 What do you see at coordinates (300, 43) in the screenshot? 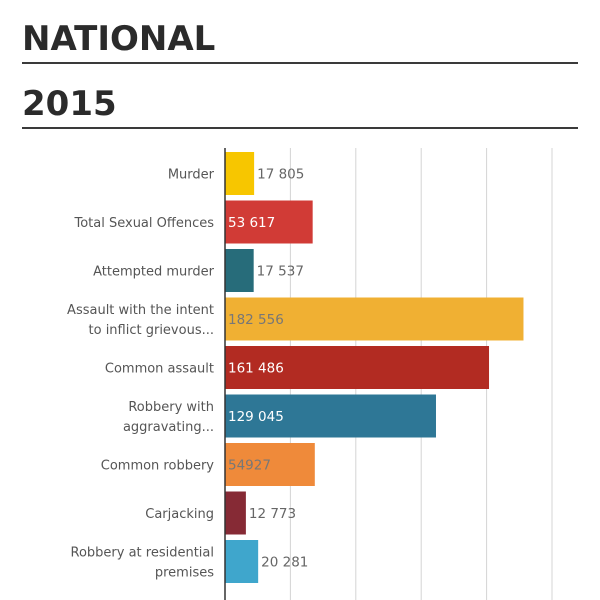
I see `page-title: NATIONAL` at bounding box center [300, 43].